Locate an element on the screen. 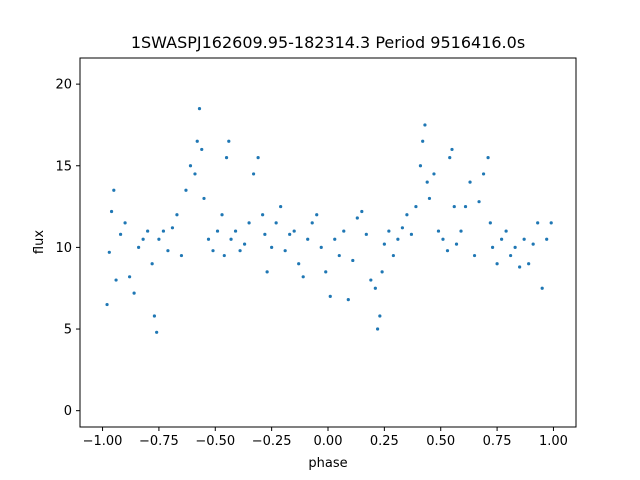  y-tick-label: 20 is located at coordinates (63, 85).